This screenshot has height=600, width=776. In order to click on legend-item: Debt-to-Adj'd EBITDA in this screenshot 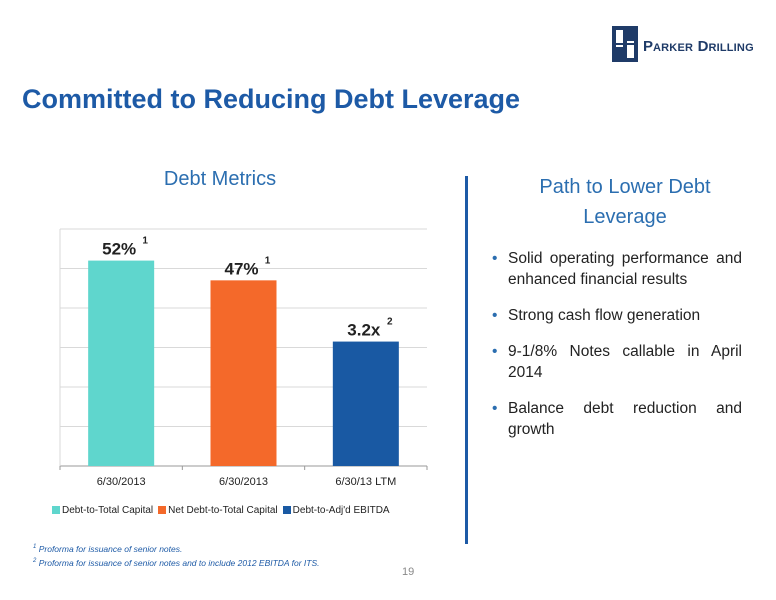, I will do `click(336, 510)`.